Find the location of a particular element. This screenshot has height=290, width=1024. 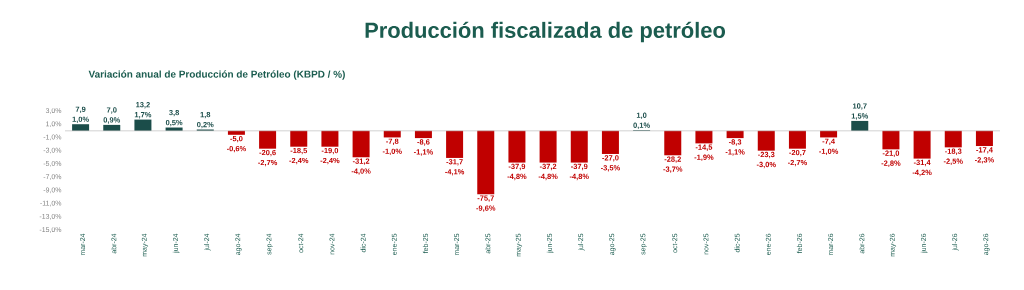

chart-title: Producción fiscalizada de petróleo is located at coordinates (545, 32).